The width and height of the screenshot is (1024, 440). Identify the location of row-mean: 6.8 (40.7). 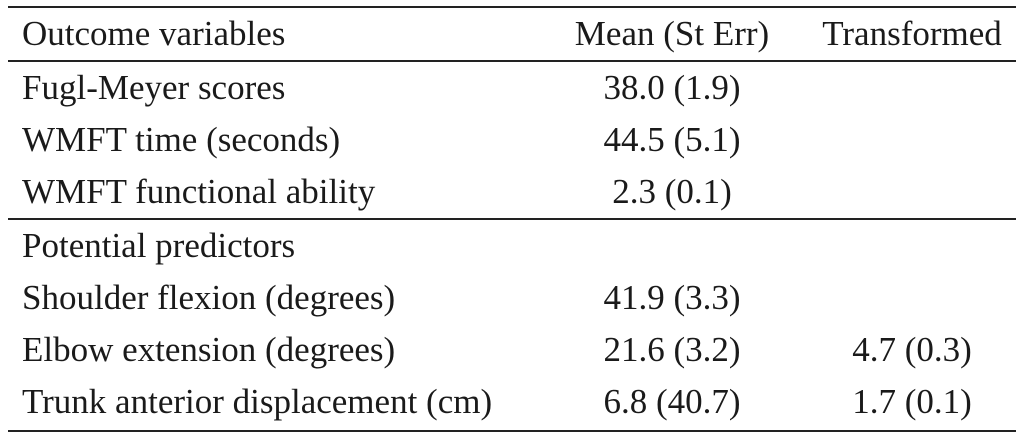
(672, 401).